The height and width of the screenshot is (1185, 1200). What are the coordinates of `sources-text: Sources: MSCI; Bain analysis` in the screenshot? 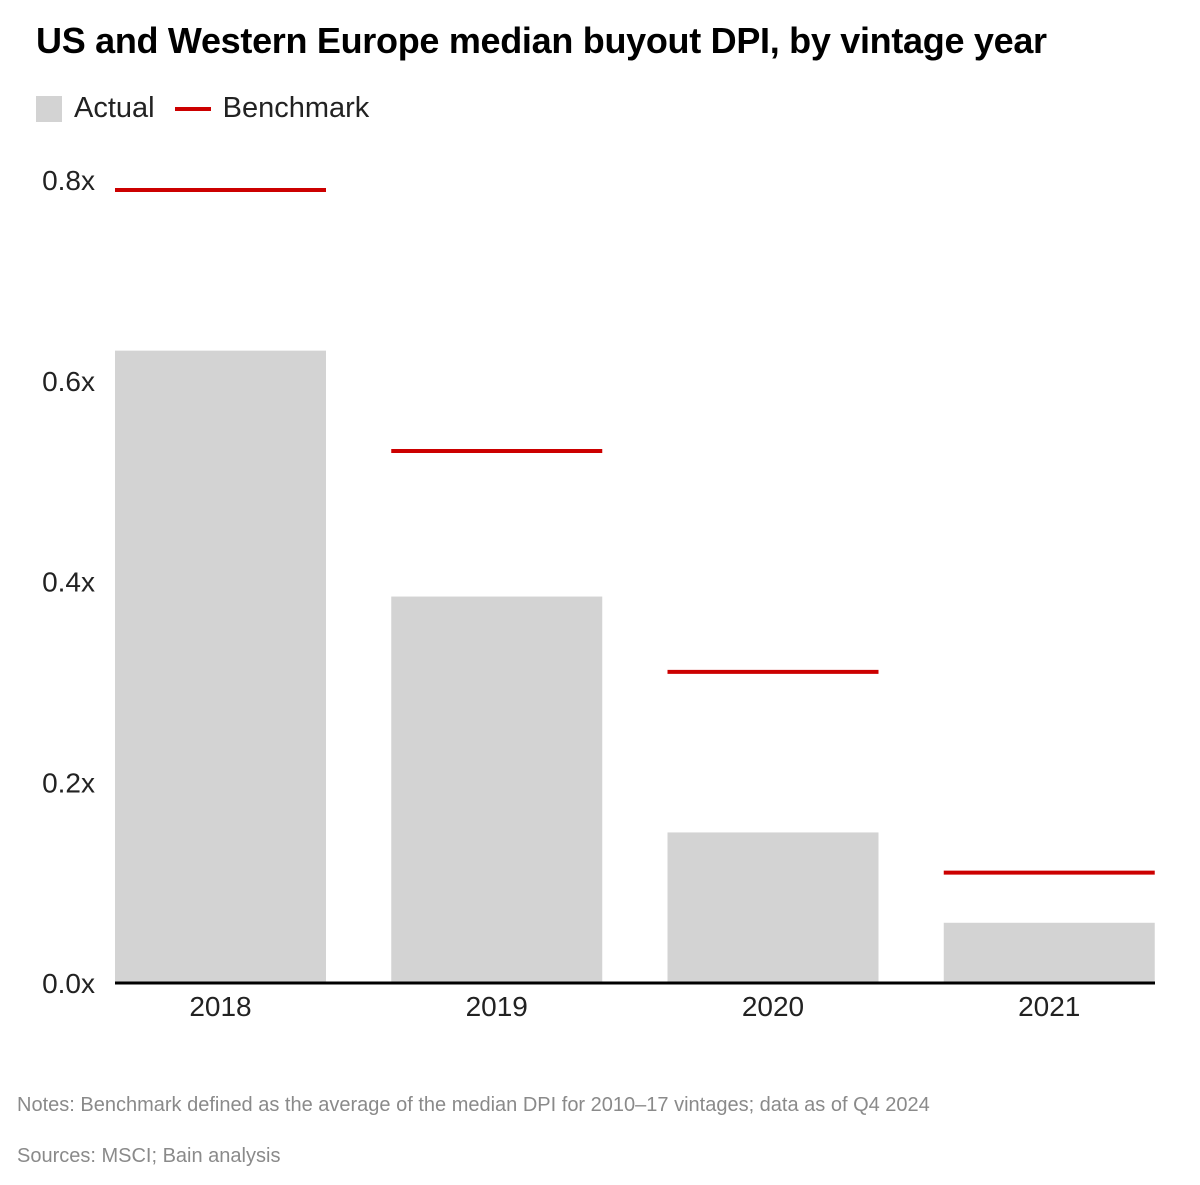 It's located at (149, 1156).